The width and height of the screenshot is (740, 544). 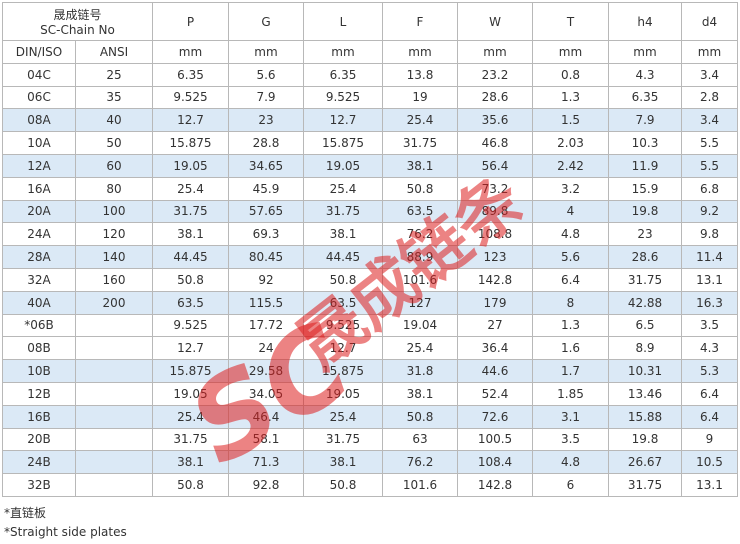 What do you see at coordinates (645, 120) in the screenshot?
I see `cell: 7.9` at bounding box center [645, 120].